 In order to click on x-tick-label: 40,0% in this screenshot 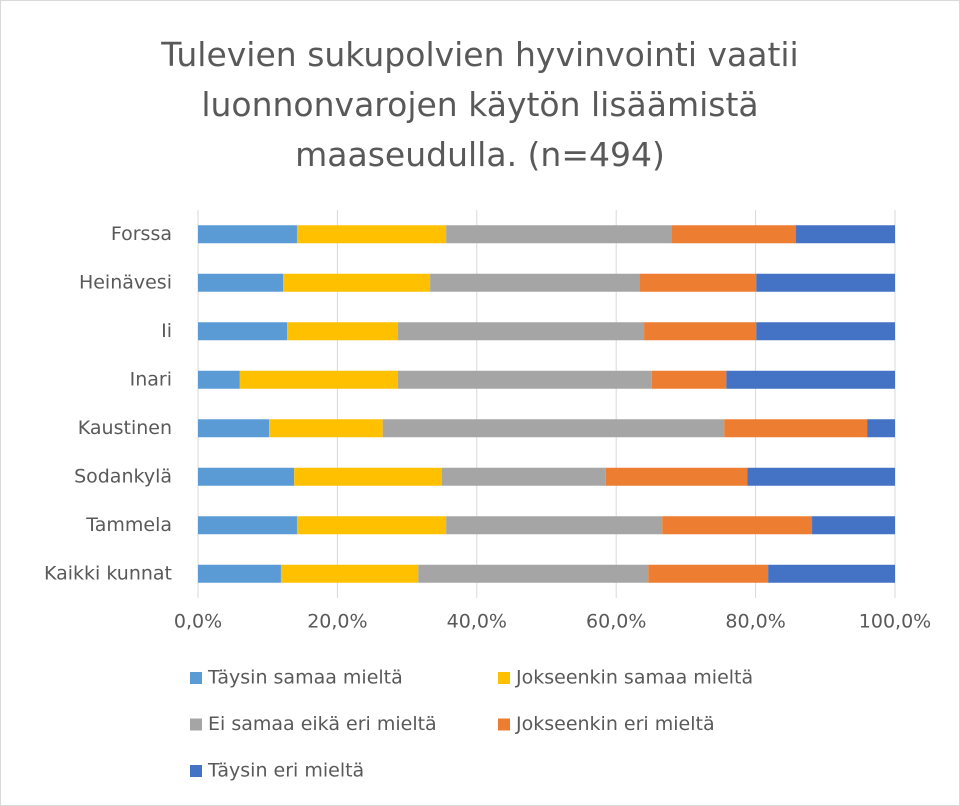, I will do `click(477, 622)`.